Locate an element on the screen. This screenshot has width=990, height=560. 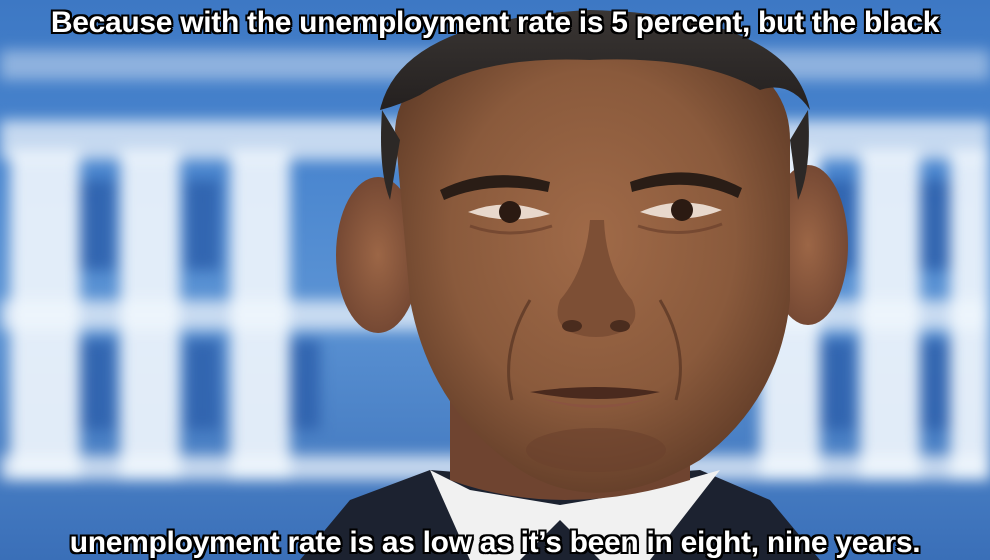
left-ear is located at coordinates (378, 255).